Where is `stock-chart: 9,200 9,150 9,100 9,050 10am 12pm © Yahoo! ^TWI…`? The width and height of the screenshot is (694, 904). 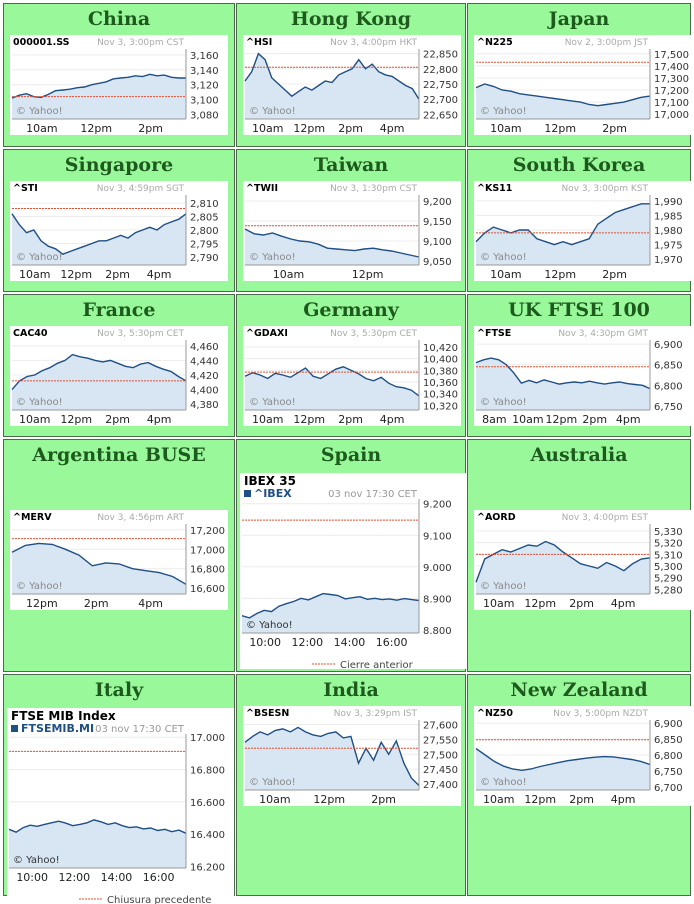
stock-chart: 9,200 9,150 9,100 9,050 10am 12pm © Yahoo! ^TWI… is located at coordinates (352, 231).